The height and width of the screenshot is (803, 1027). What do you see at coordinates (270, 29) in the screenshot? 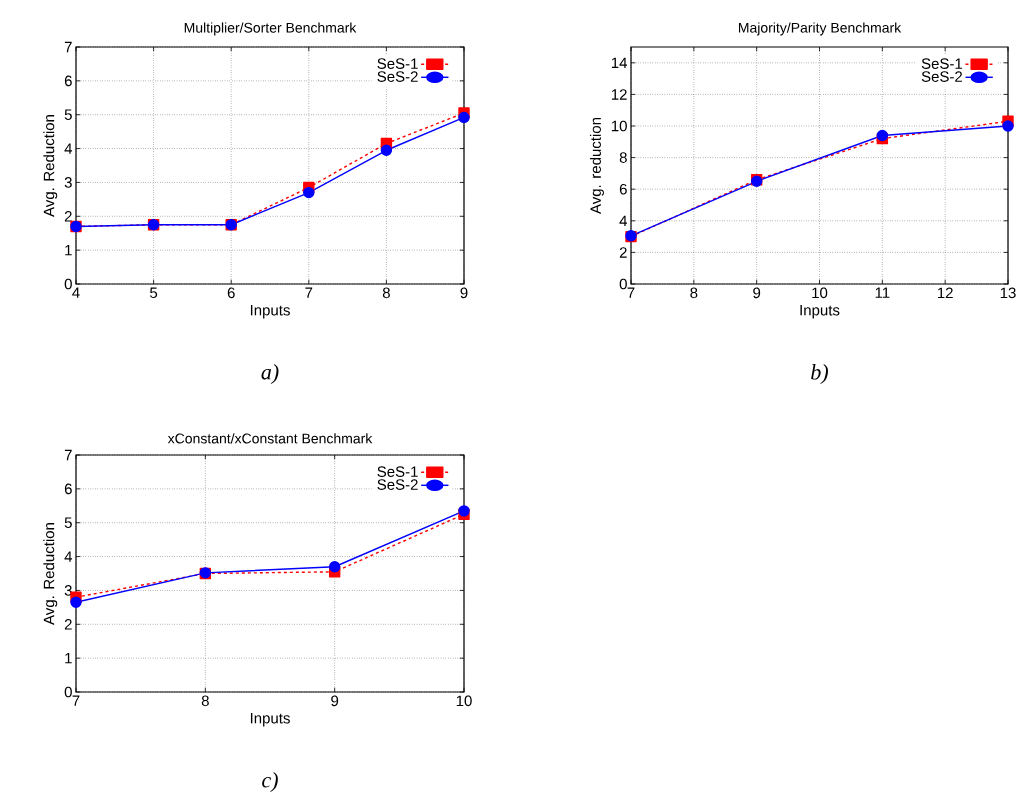
I see `chart-title: Multiplier/Sorter Benchmark` at bounding box center [270, 29].